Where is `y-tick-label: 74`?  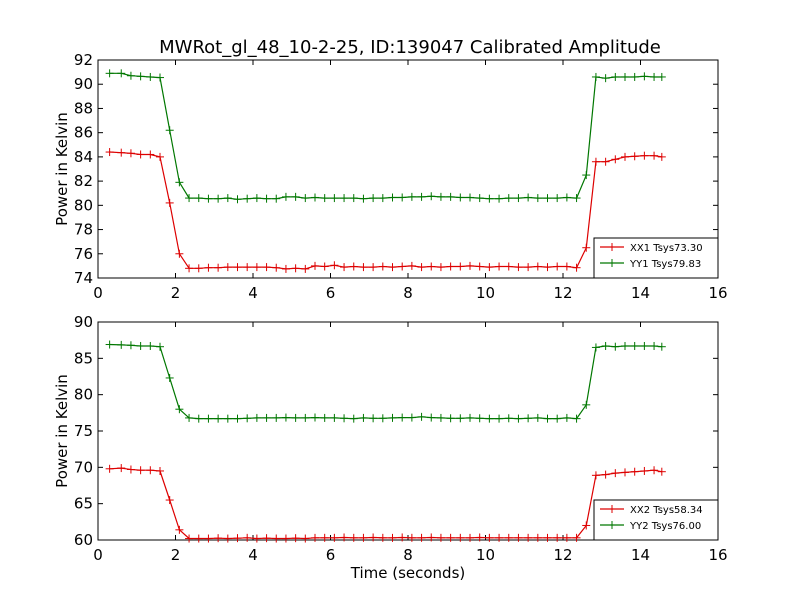
y-tick-label: 74 is located at coordinates (83, 278).